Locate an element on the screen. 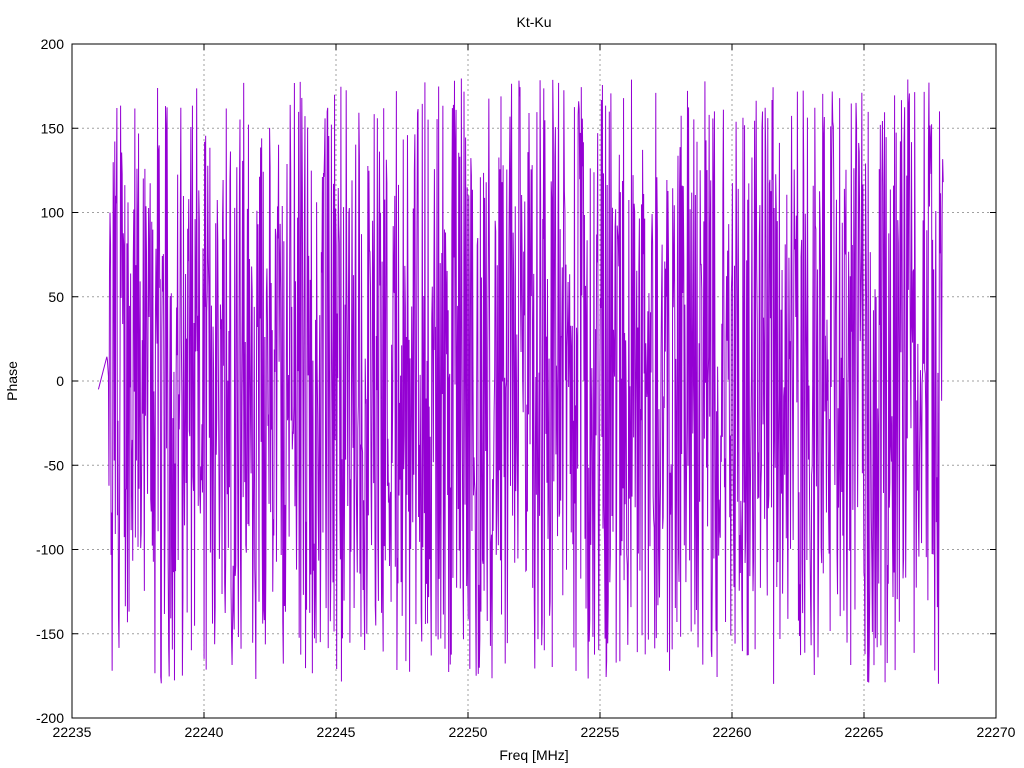  x-tick-label: 22245 is located at coordinates (336, 732).